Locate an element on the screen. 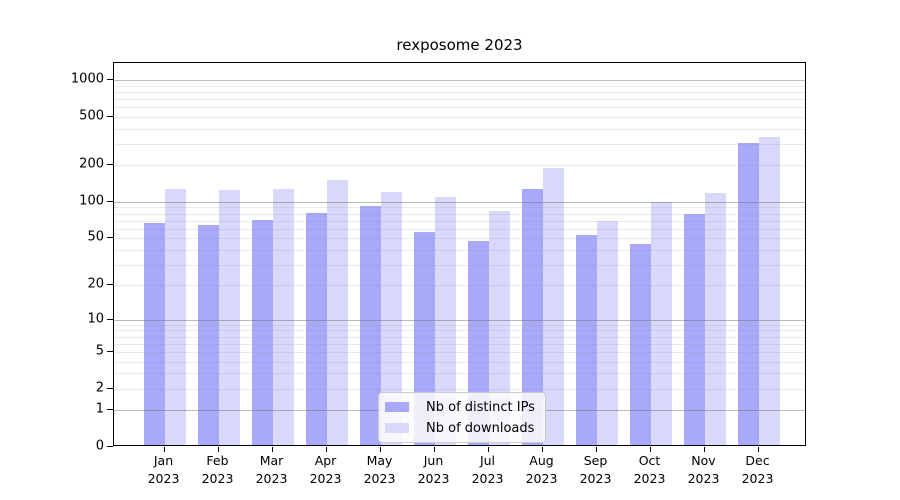 The image size is (900, 500). bar-distinct-ips-jan is located at coordinates (154, 334).